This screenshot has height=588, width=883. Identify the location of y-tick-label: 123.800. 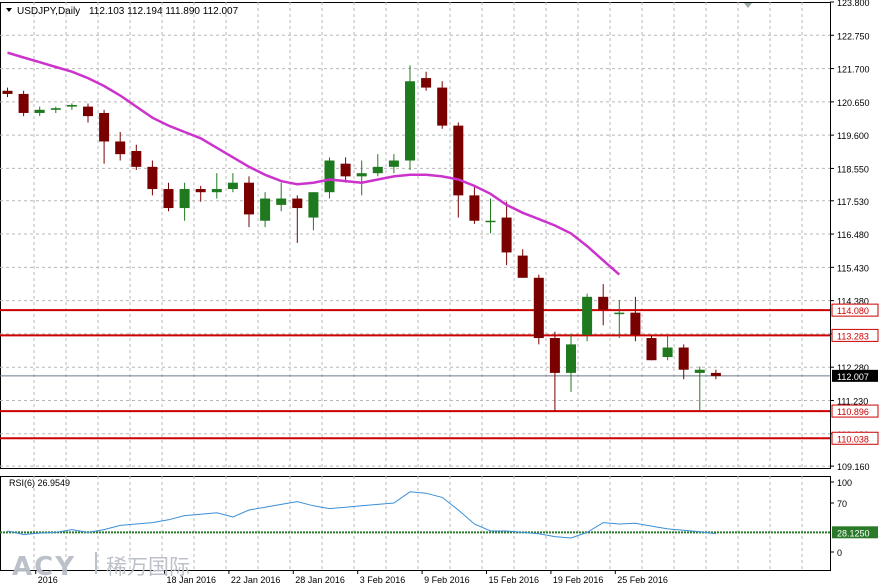
(853, 4).